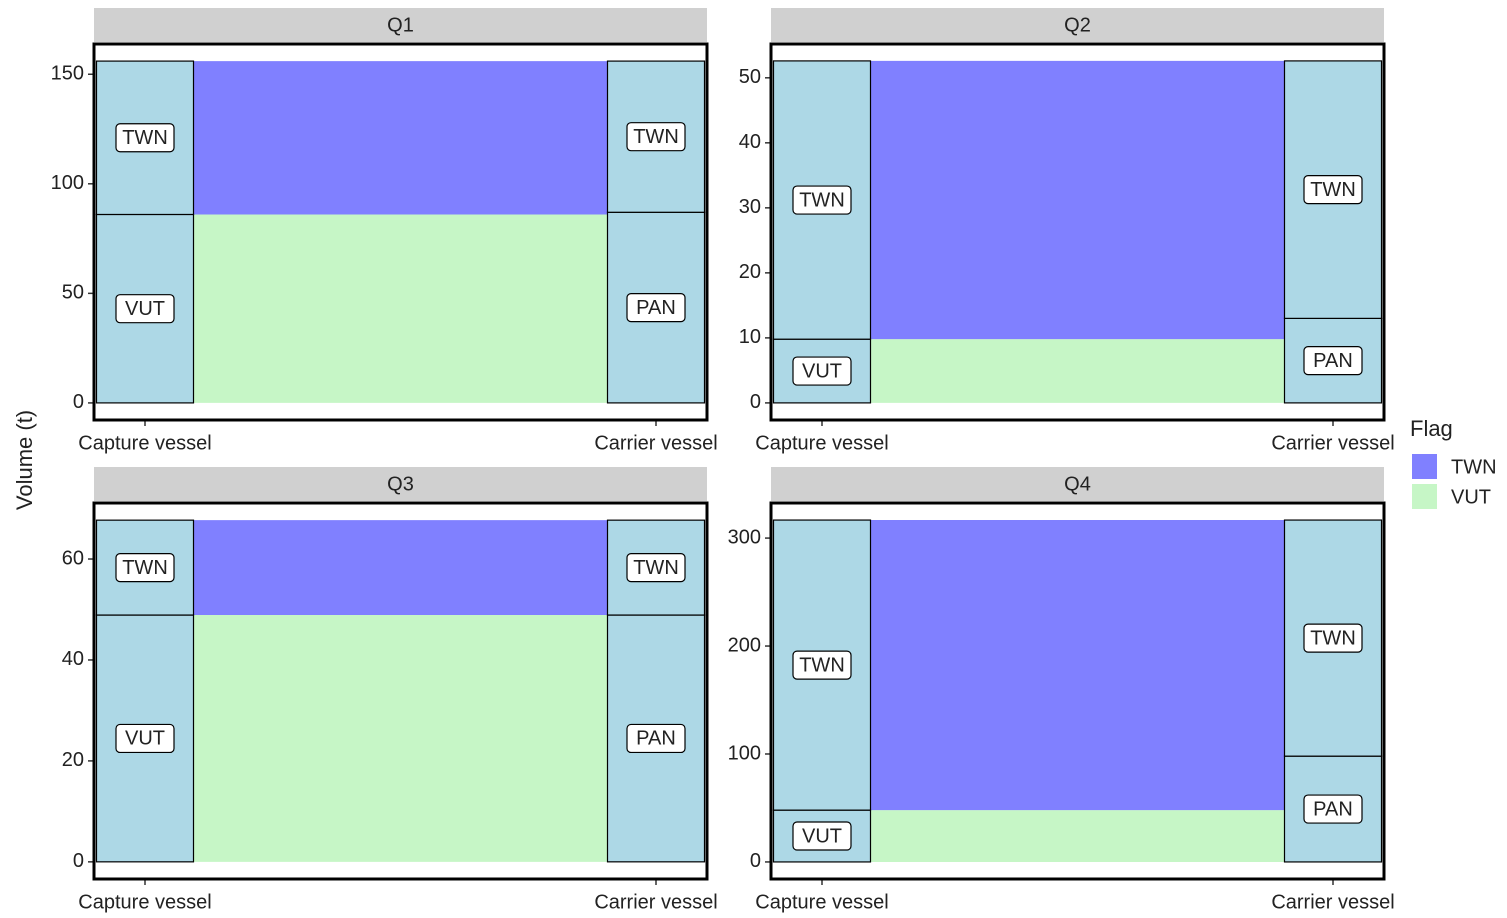 The width and height of the screenshot is (1507, 918). I want to click on y-tick-label: 150, so click(67, 74).